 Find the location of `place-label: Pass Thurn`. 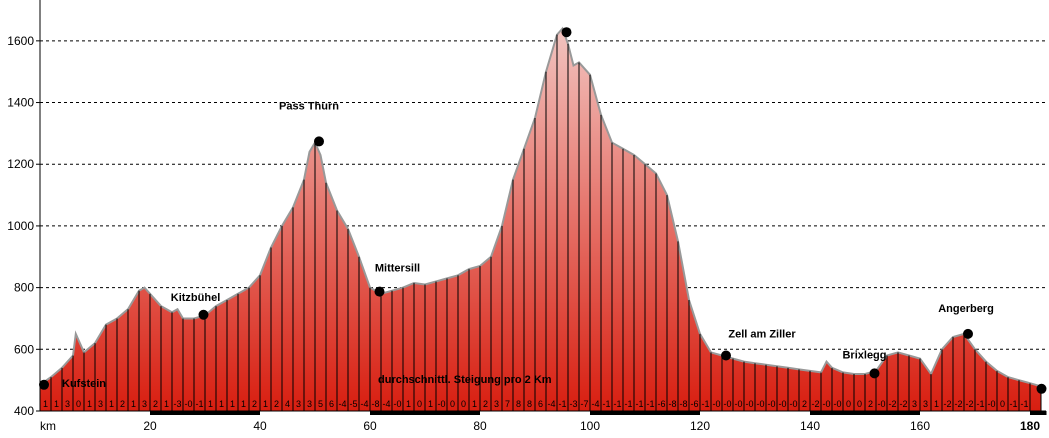

place-label: Pass Thurn is located at coordinates (309, 106).